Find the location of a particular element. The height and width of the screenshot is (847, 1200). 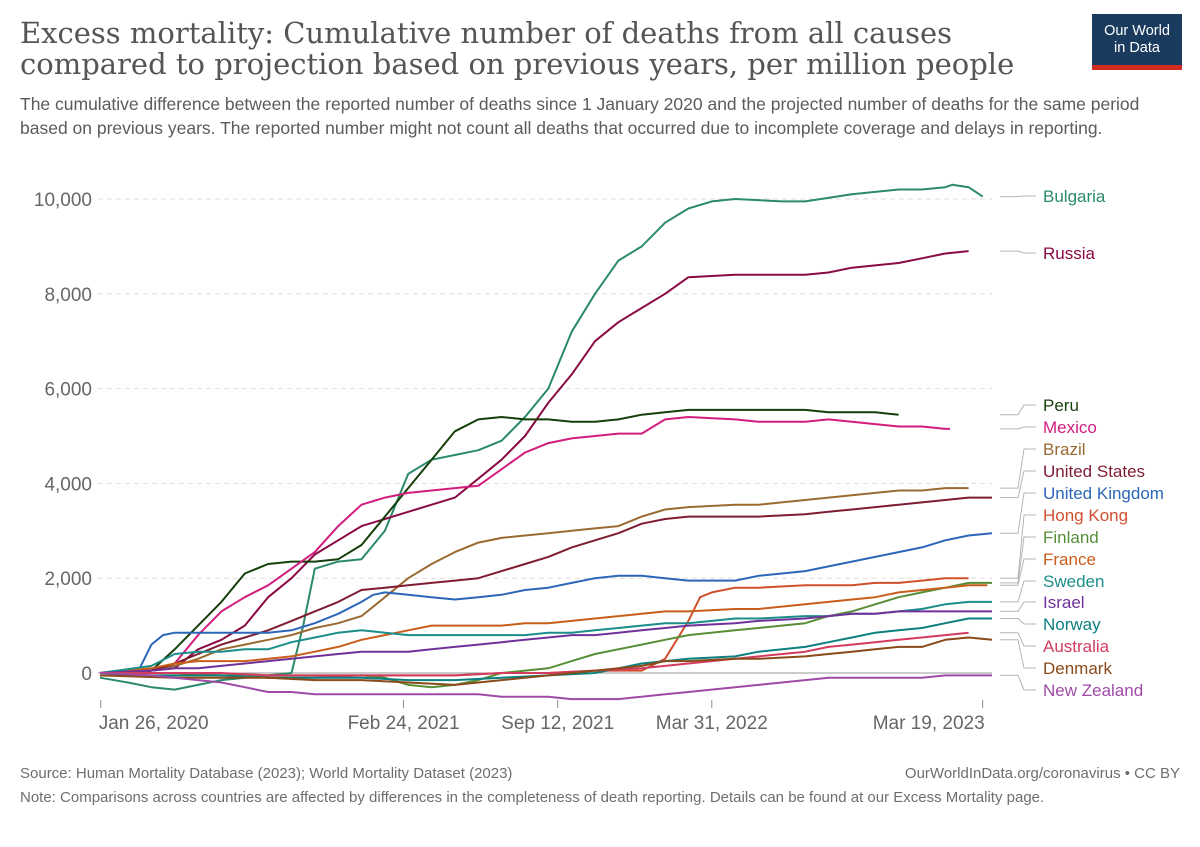

legend-connector-russia is located at coordinates (1018, 252).